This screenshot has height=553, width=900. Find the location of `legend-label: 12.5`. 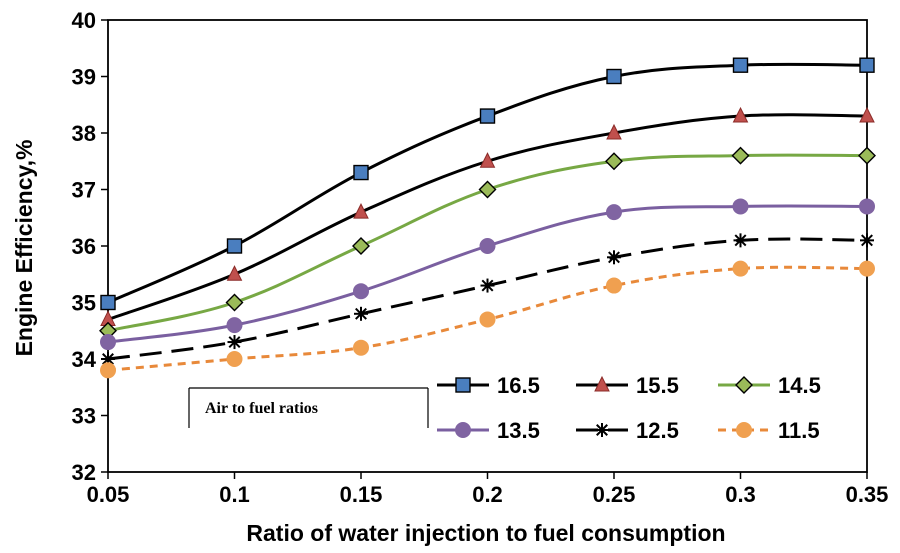

legend-label: 12.5 is located at coordinates (657, 430).